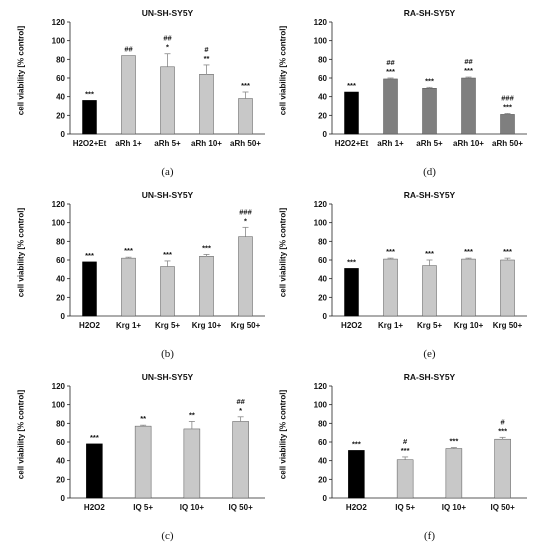 The height and width of the screenshot is (550, 538). I want to click on panel-label: (e), so click(429, 354).